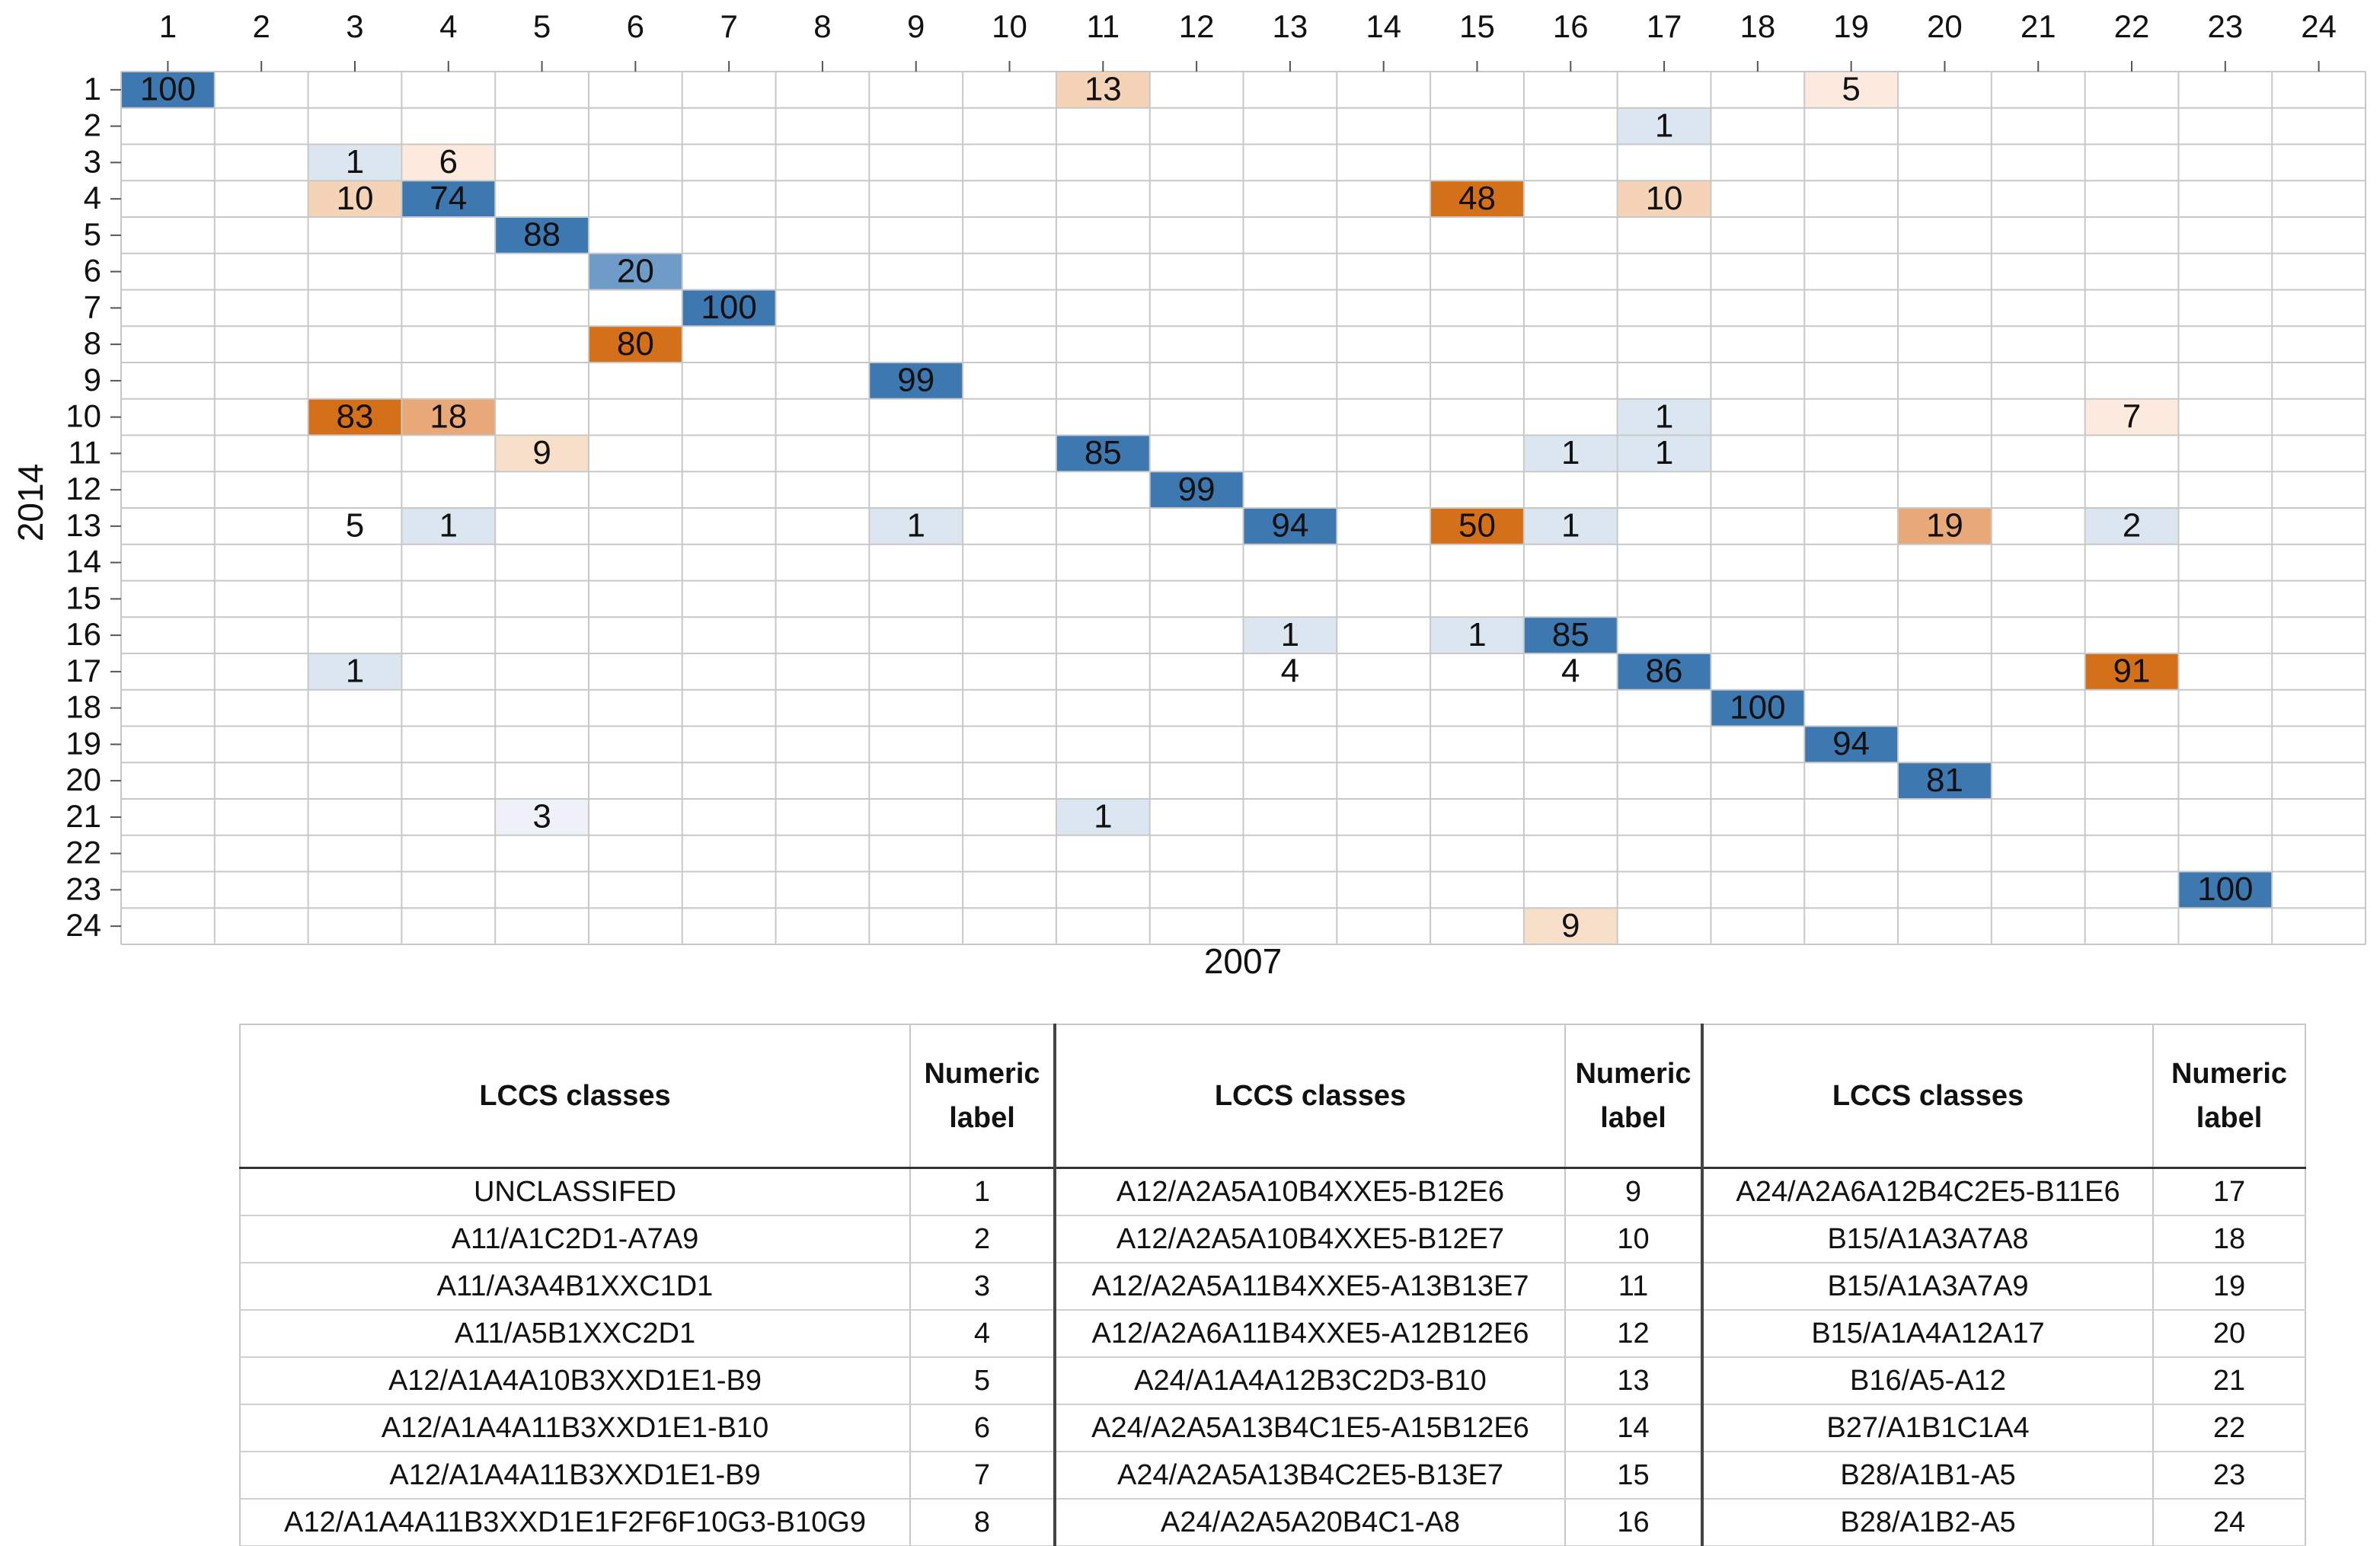  What do you see at coordinates (575, 1191) in the screenshot?
I see `table-cell: UNCLASSIFED` at bounding box center [575, 1191].